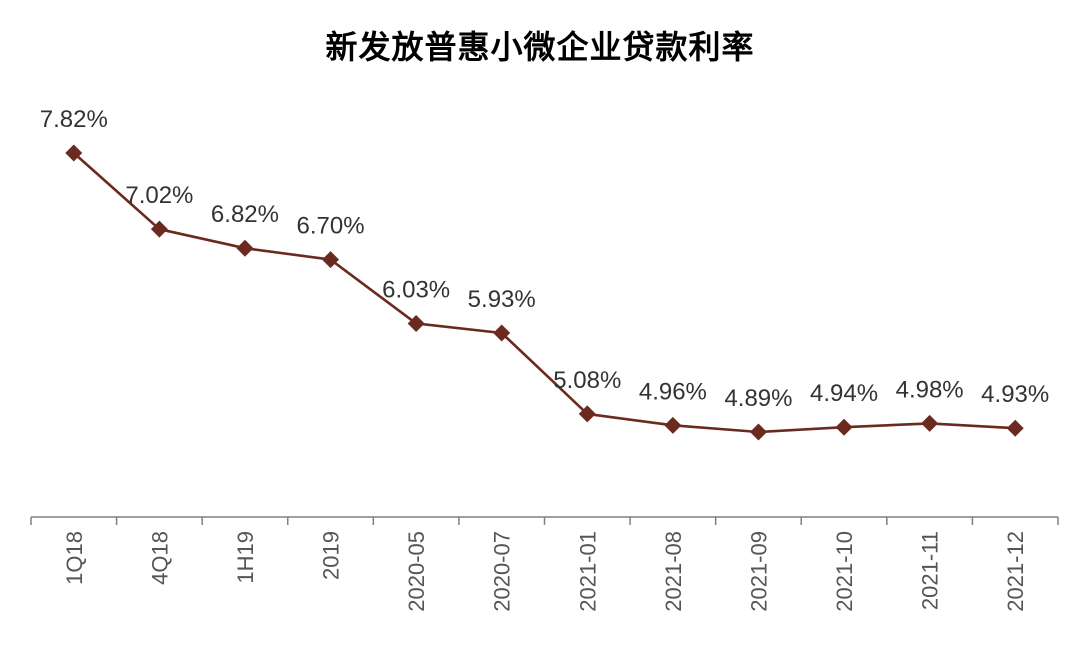  I want to click on data-label: 6.03%, so click(416, 289).